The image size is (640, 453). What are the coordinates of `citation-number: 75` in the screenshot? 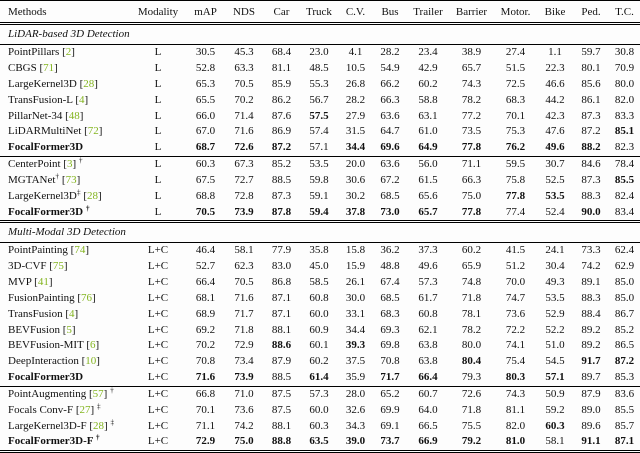 It's located at (58, 266).